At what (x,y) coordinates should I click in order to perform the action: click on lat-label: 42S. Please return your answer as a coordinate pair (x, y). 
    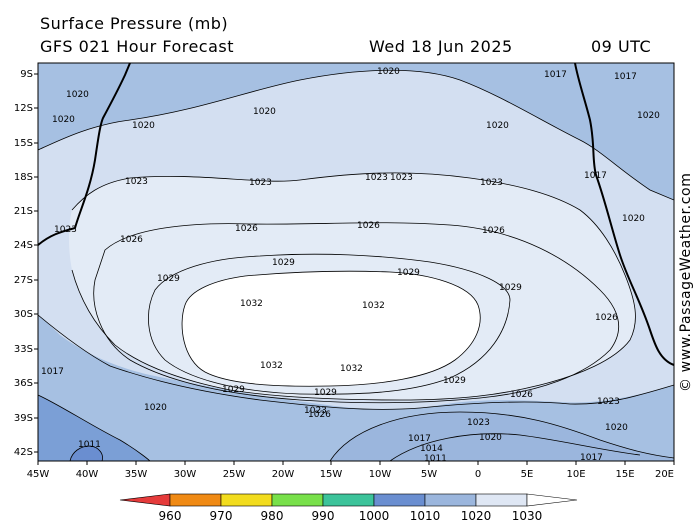
    Looking at the image, I should click on (23, 452).